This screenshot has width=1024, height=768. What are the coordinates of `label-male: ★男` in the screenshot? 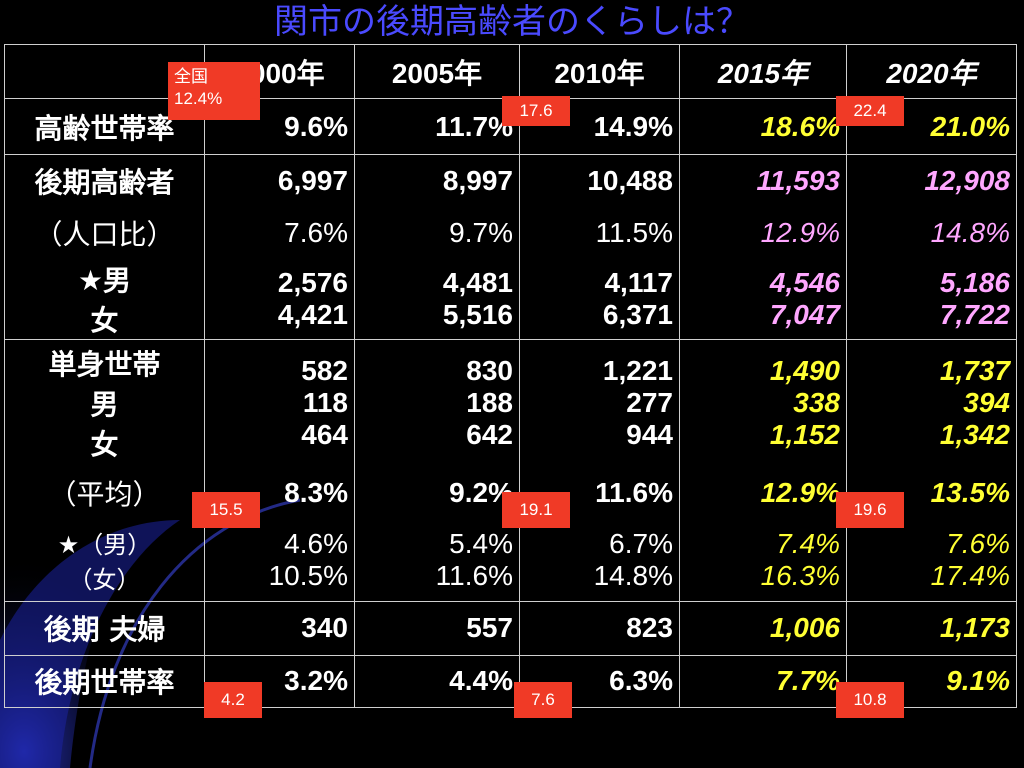 It's located at (104, 280).